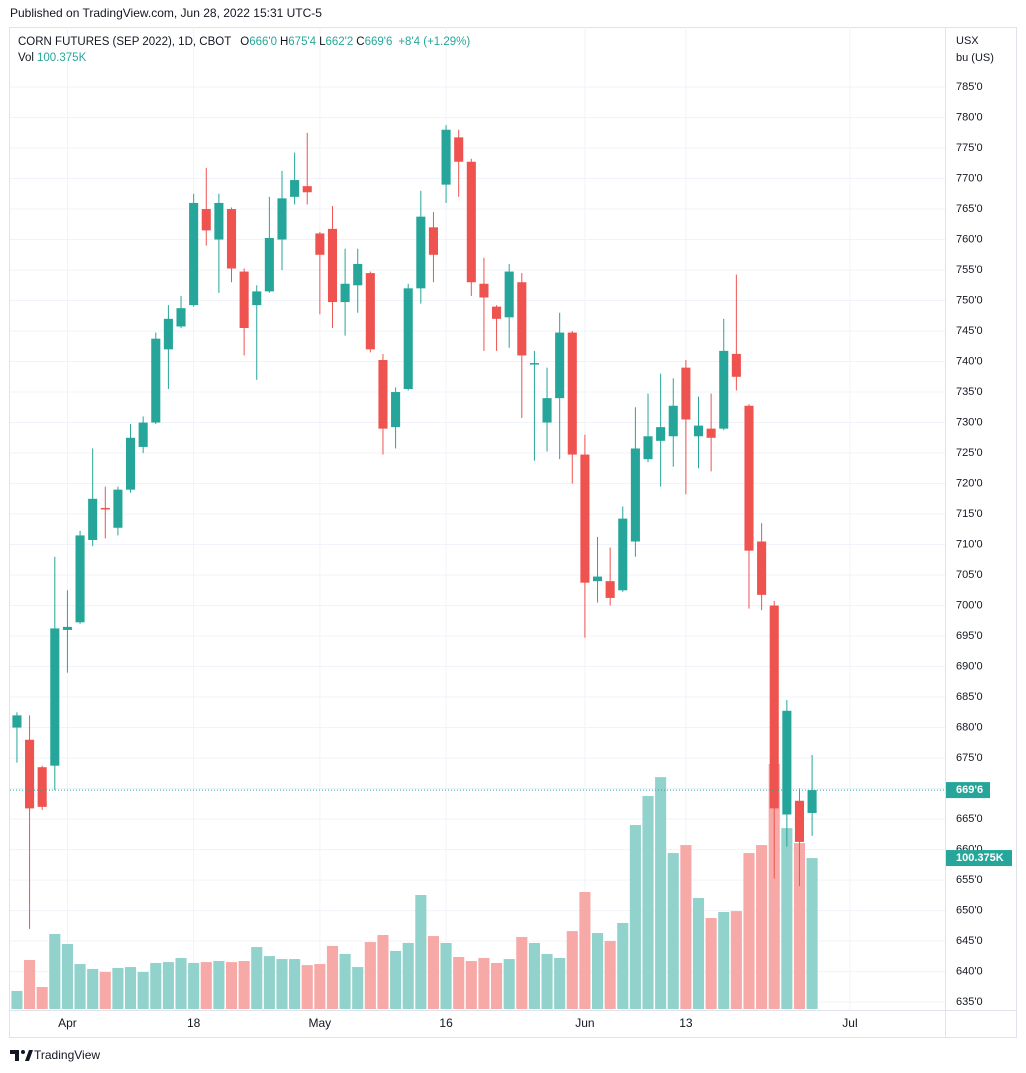 Image resolution: width=1026 pixels, height=1073 pixels. Describe the element at coordinates (446, 1023) in the screenshot. I see `x-tick-label: 16` at that location.